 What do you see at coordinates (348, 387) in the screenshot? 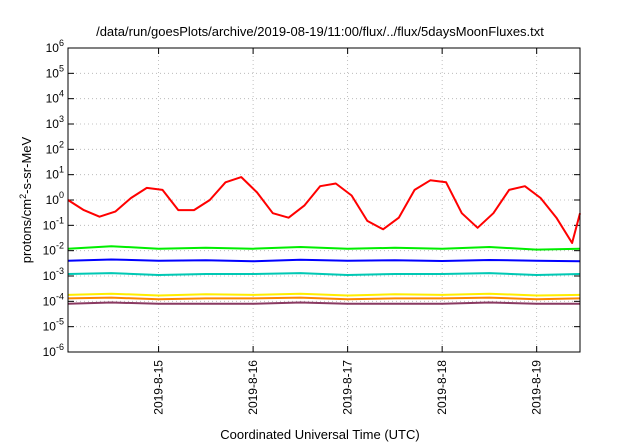
I see `x-tick-label: 2019-8-17` at bounding box center [348, 387].